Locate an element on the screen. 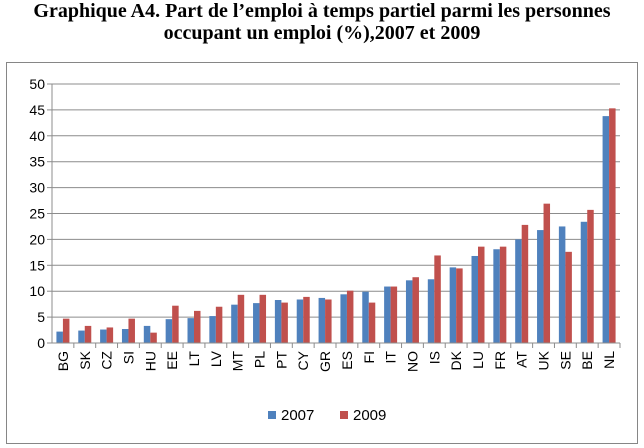  x-tick-label: BG is located at coordinates (63, 361).